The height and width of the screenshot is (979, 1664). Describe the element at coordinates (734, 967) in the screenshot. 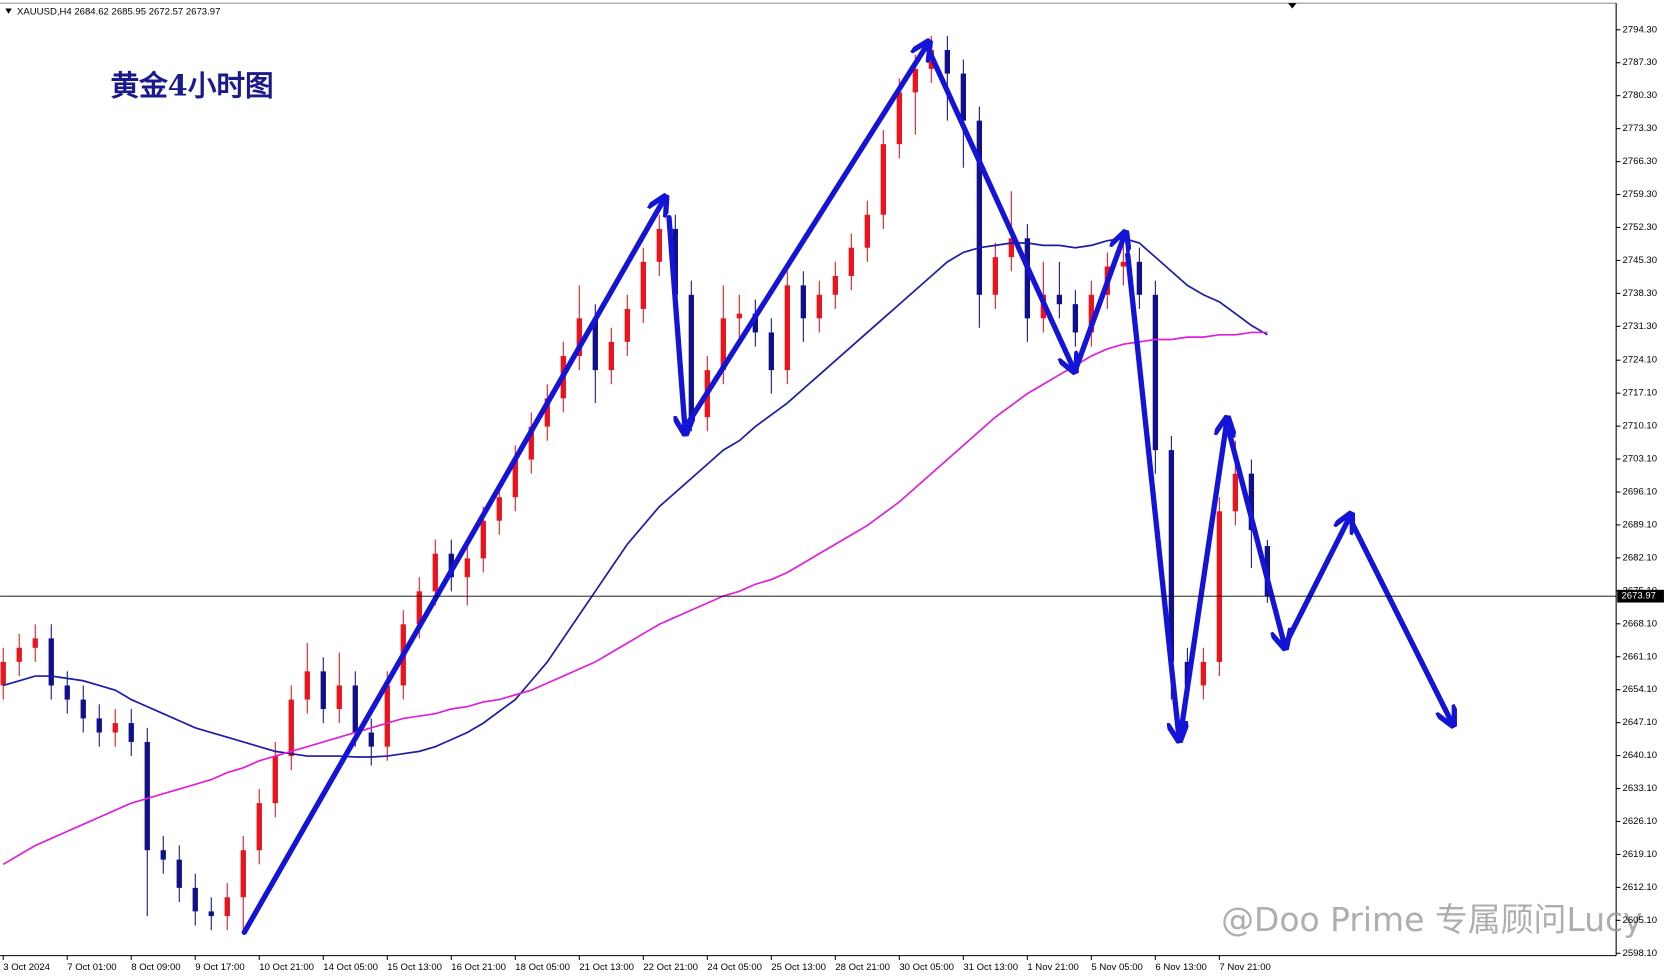

I see `x-tick-label: 24 Oct 05:00` at that location.